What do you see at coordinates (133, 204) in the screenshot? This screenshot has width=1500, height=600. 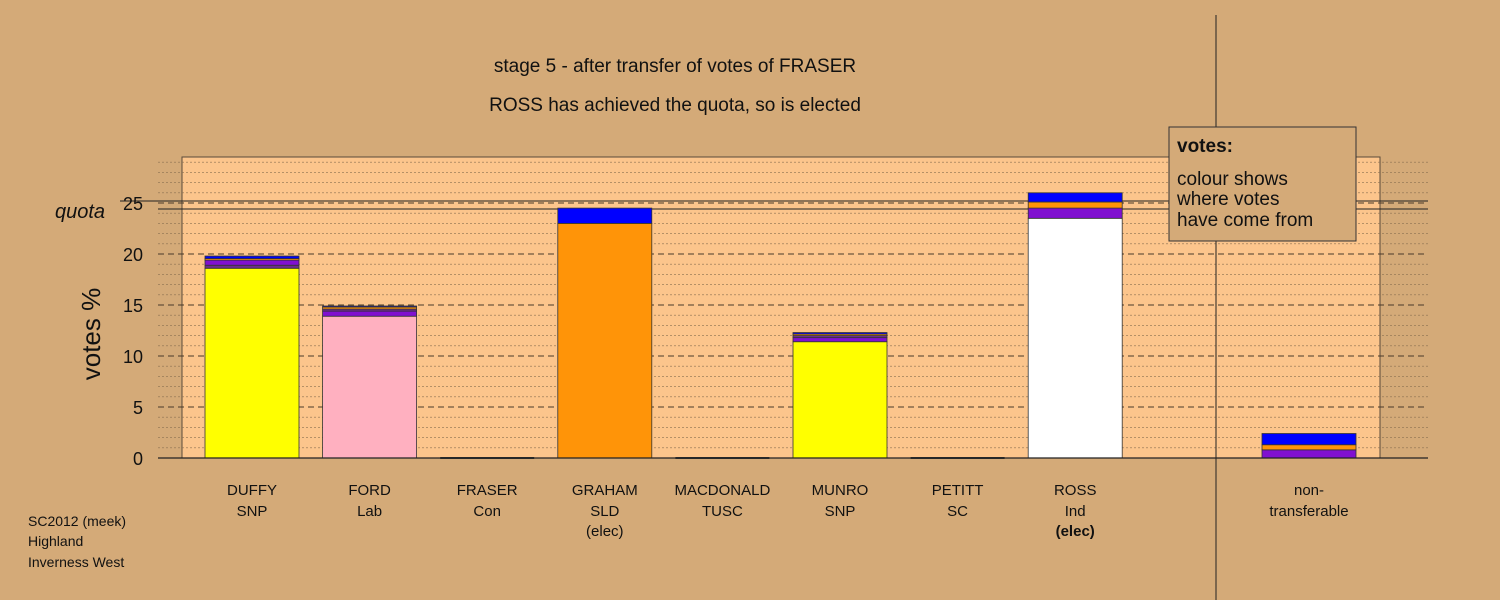 I see `y-tick-label: 25` at bounding box center [133, 204].